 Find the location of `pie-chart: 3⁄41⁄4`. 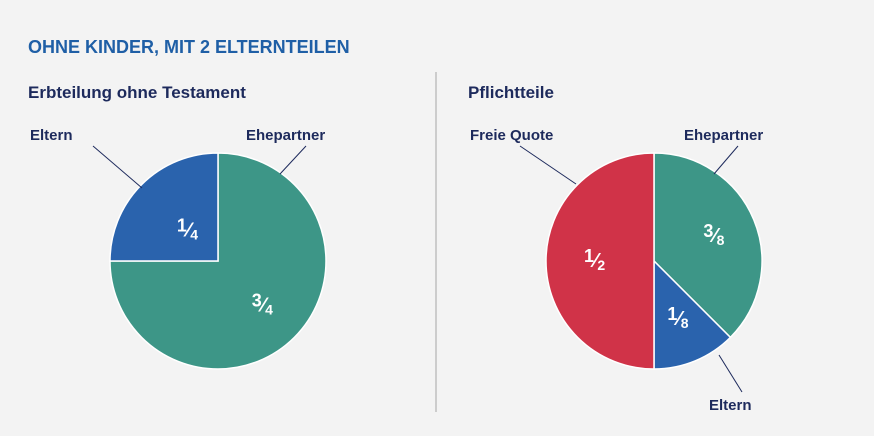

pie-chart: 3⁄41⁄4 is located at coordinates (218, 261).